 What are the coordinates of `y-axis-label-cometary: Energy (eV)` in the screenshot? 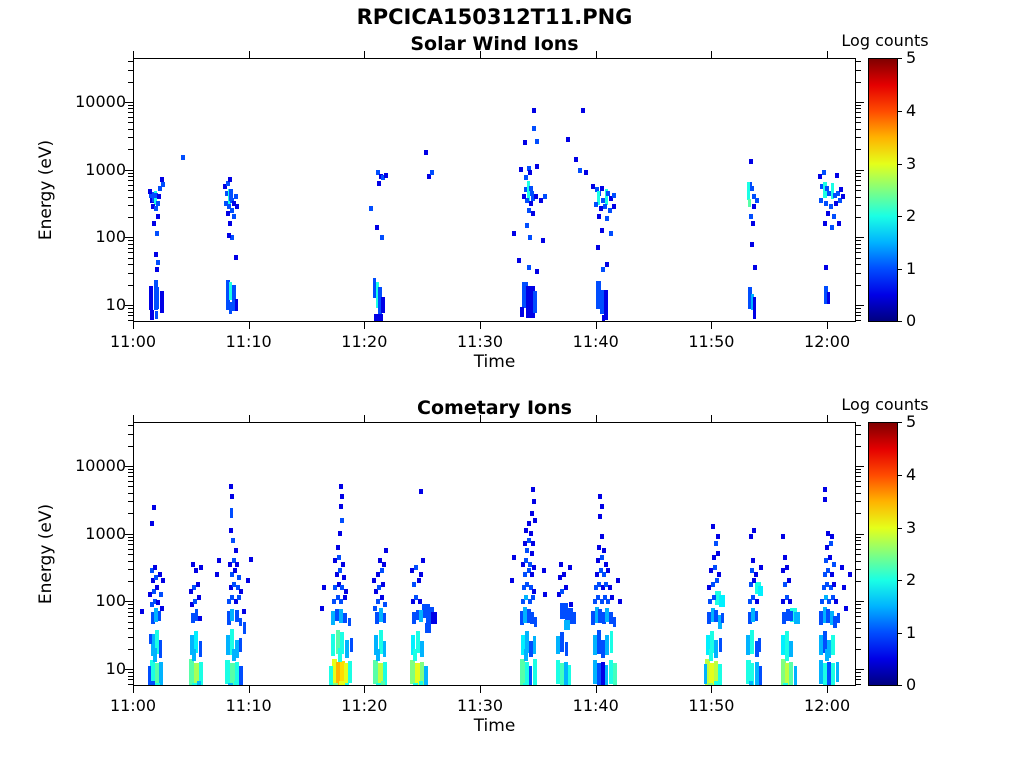 It's located at (46, 554).